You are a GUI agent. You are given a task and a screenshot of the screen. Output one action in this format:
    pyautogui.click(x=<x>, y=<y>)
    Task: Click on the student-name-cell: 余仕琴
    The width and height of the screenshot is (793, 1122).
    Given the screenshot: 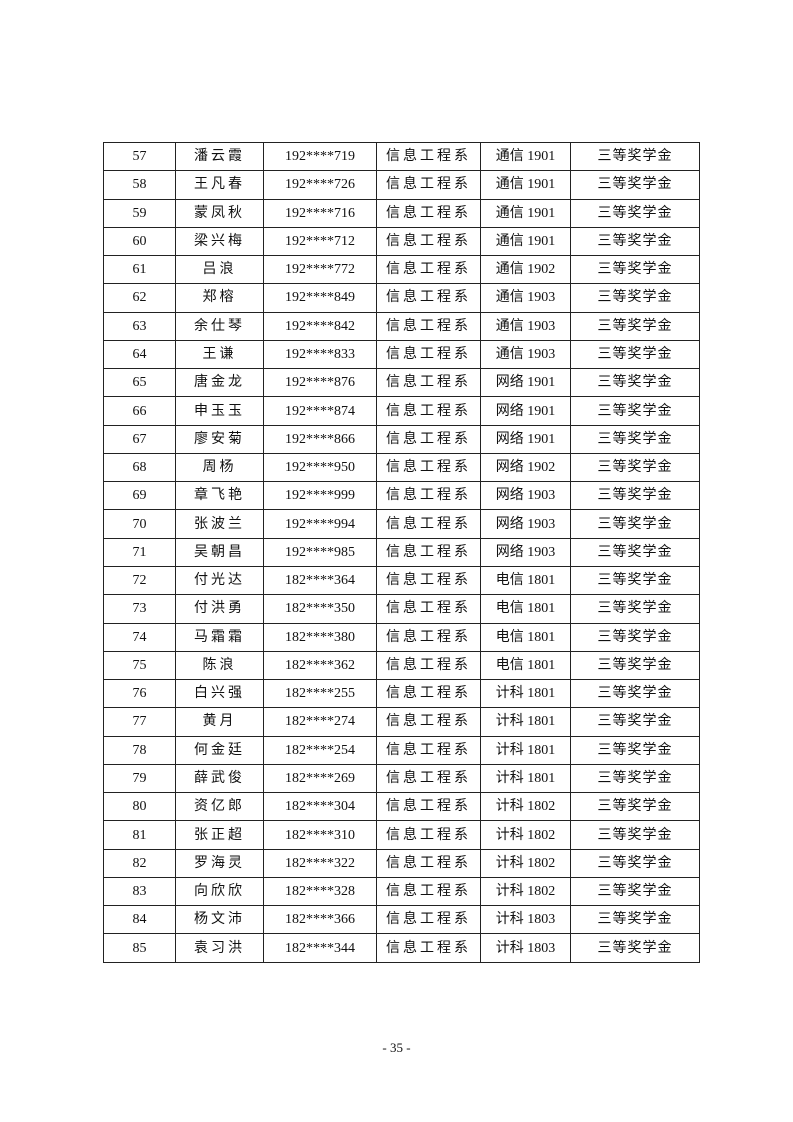 What is the action you would take?
    pyautogui.click(x=219, y=326)
    